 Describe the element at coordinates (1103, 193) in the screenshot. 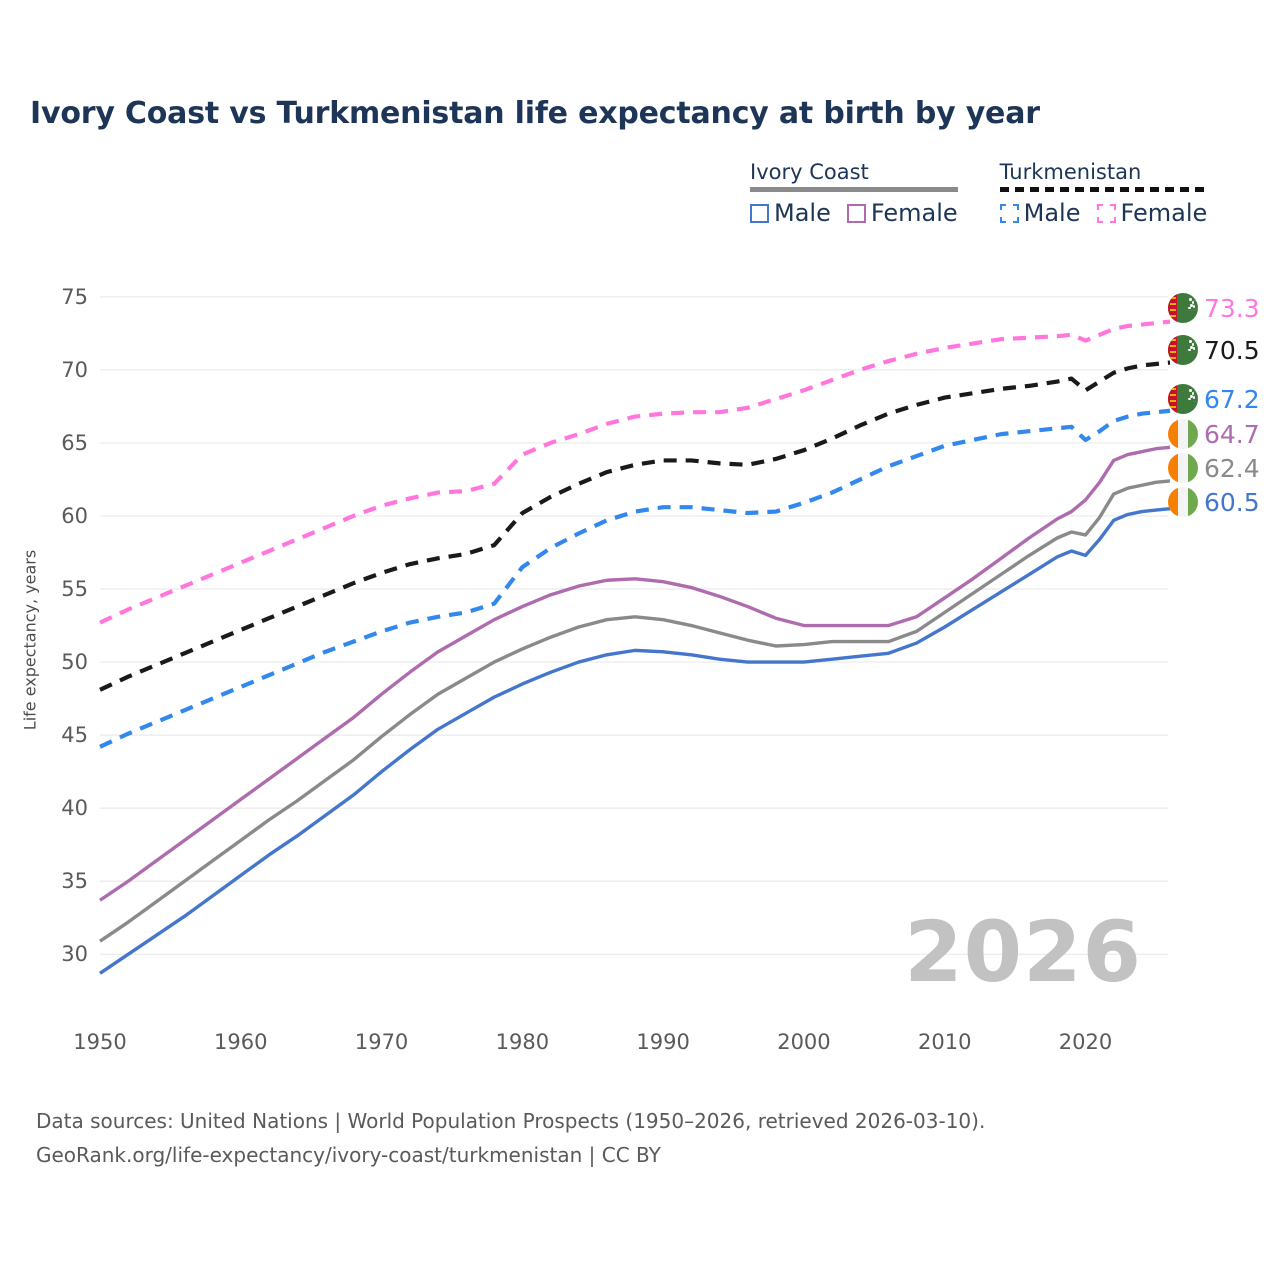

I see `legend-group-turkmenistan: Turkmenistan Male Female` at that location.